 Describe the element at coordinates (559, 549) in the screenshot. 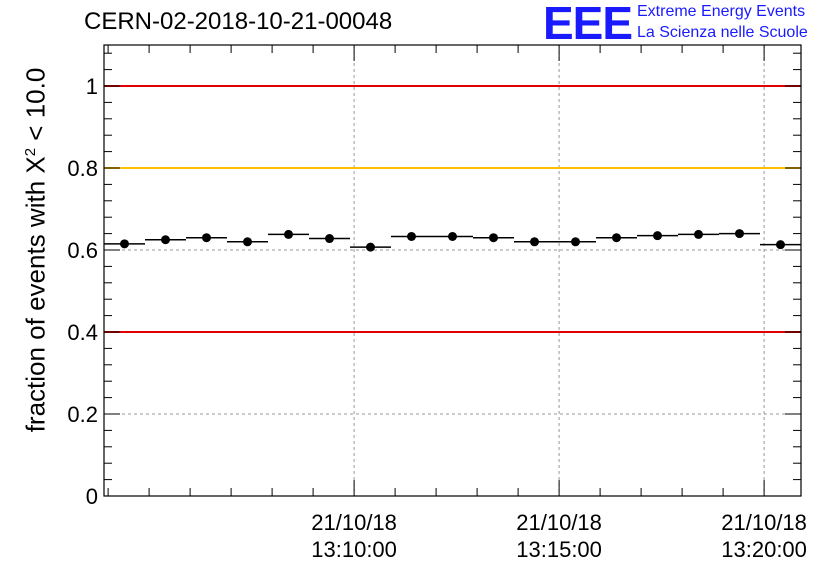

I see `x-tick-label-time: 13:15:00` at that location.